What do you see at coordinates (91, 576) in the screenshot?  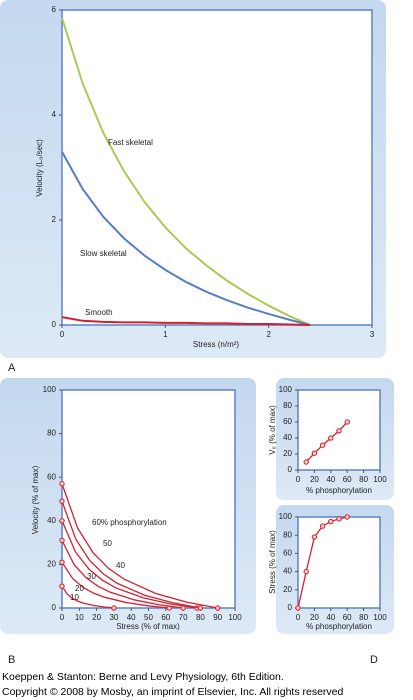 I see `series-label: 30` at bounding box center [91, 576].